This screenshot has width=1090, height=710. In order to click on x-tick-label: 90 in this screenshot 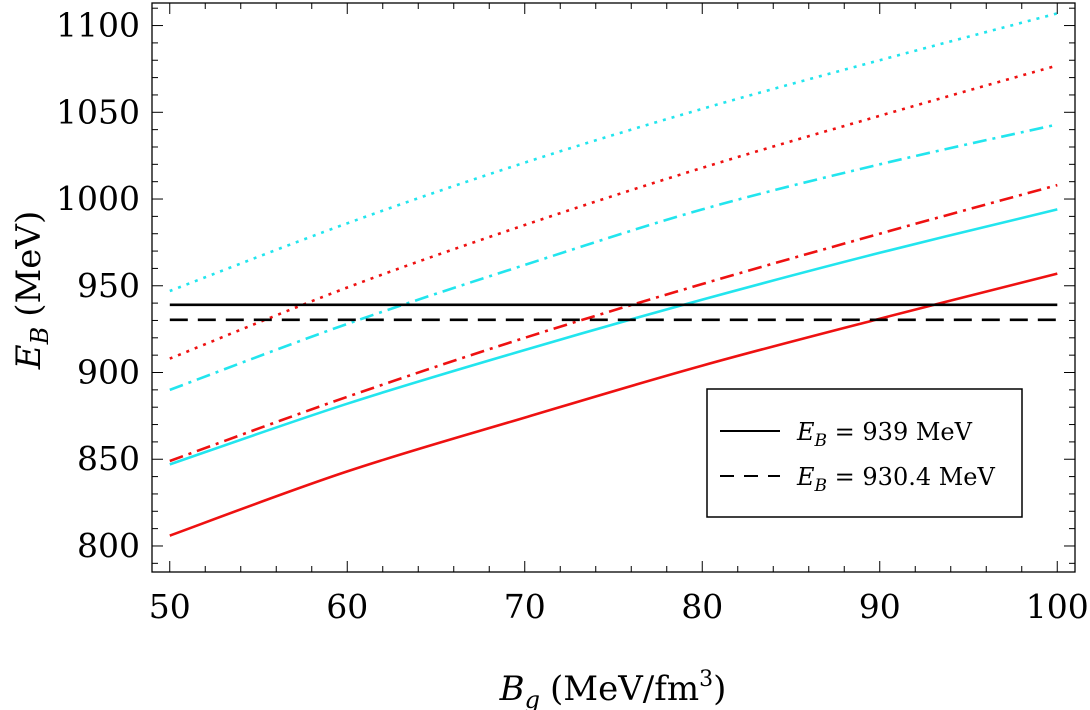, I will do `click(880, 606)`.